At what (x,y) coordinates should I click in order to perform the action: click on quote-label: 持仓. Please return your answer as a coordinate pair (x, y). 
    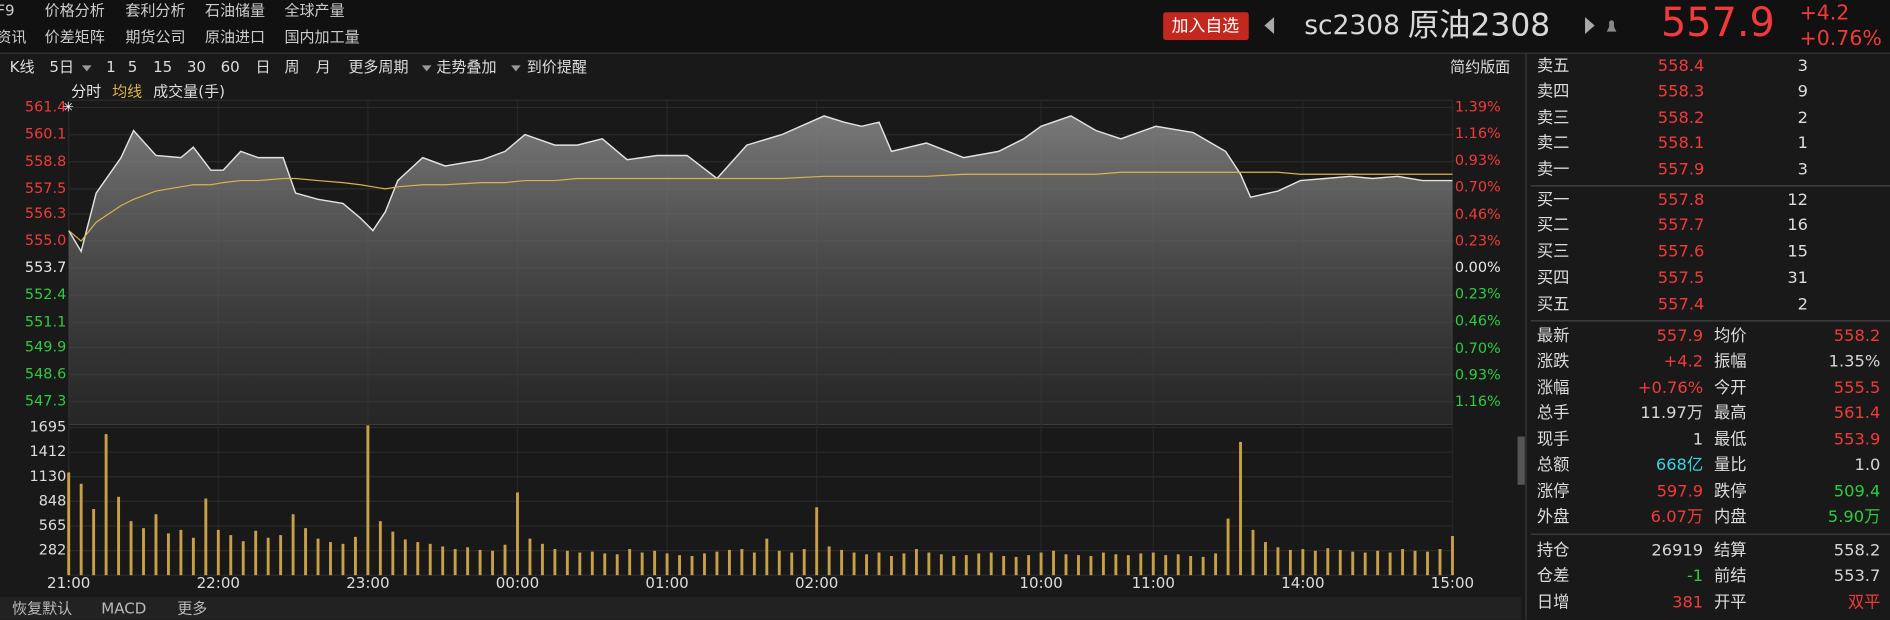
    Looking at the image, I should click on (1553, 550).